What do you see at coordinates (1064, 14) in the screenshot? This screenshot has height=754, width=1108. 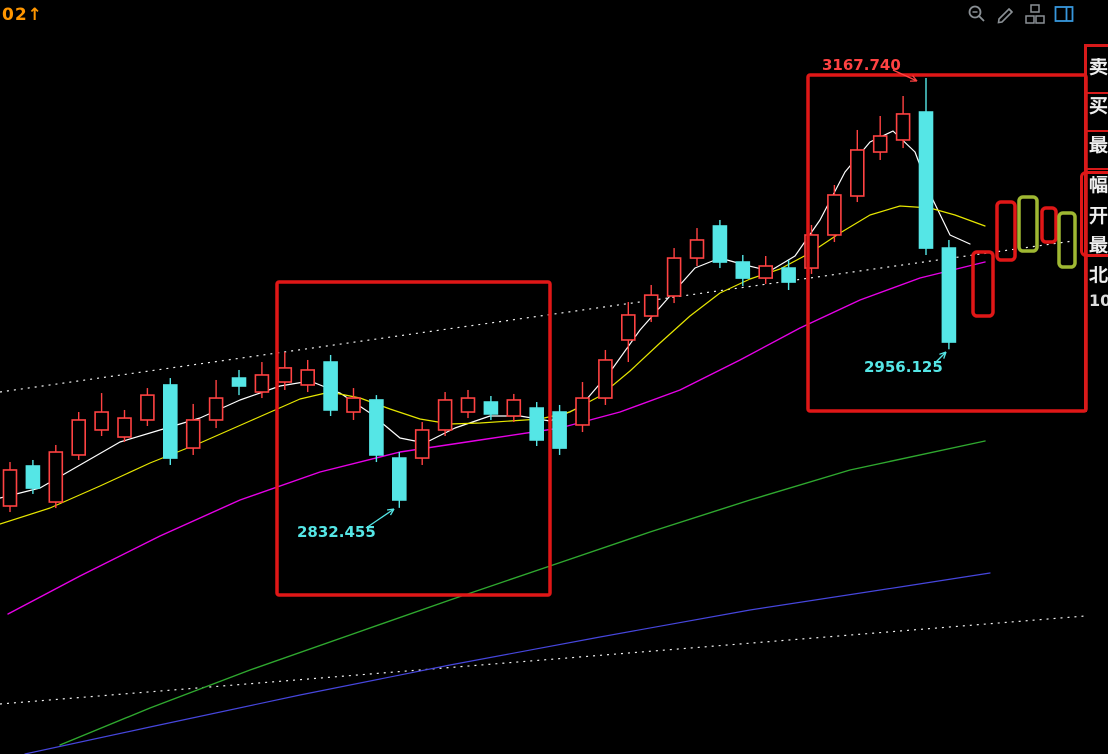 I see `panel-layout-icon` at bounding box center [1064, 14].